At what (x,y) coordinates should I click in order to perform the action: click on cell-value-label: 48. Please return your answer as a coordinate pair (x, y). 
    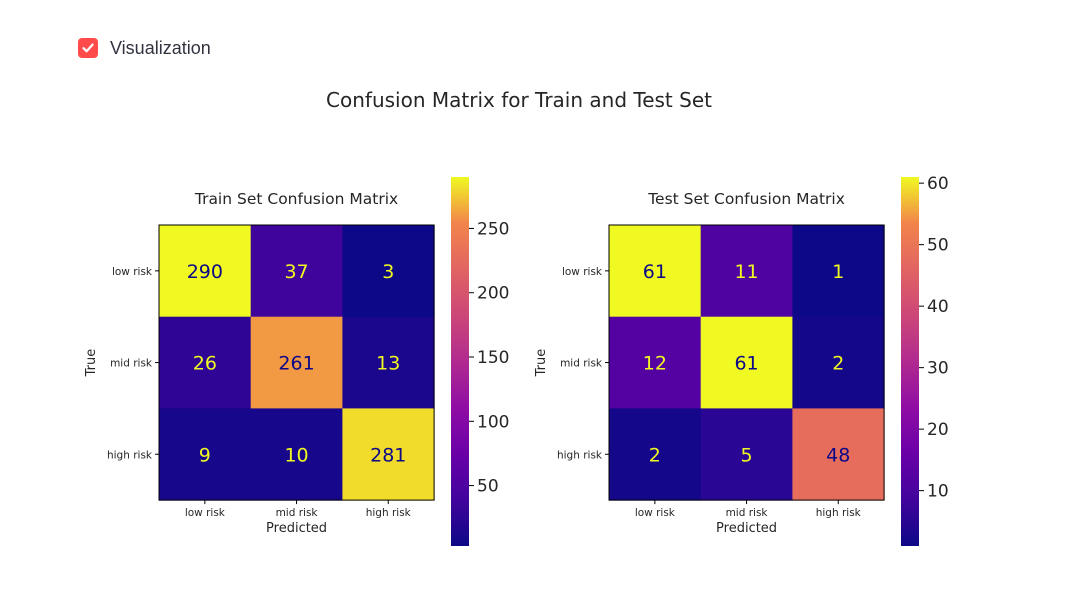
    Looking at the image, I should click on (838, 455).